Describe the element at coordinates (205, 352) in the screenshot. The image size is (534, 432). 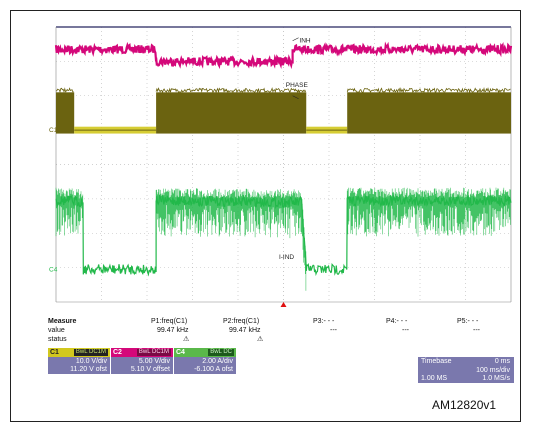
I see `channel-c4-header: C4 BwL DC` at that location.